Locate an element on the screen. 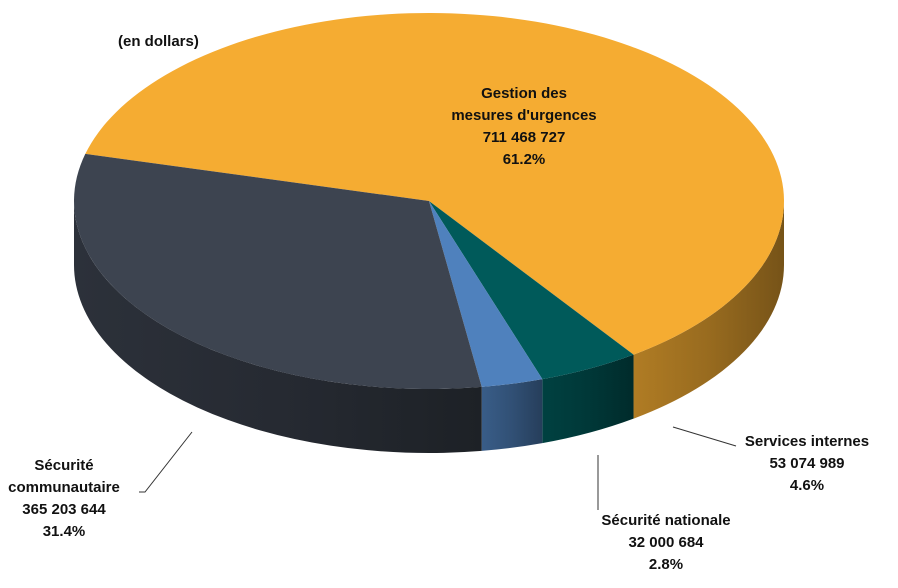  slice-name: mesures d'urgences is located at coordinates (523, 115).